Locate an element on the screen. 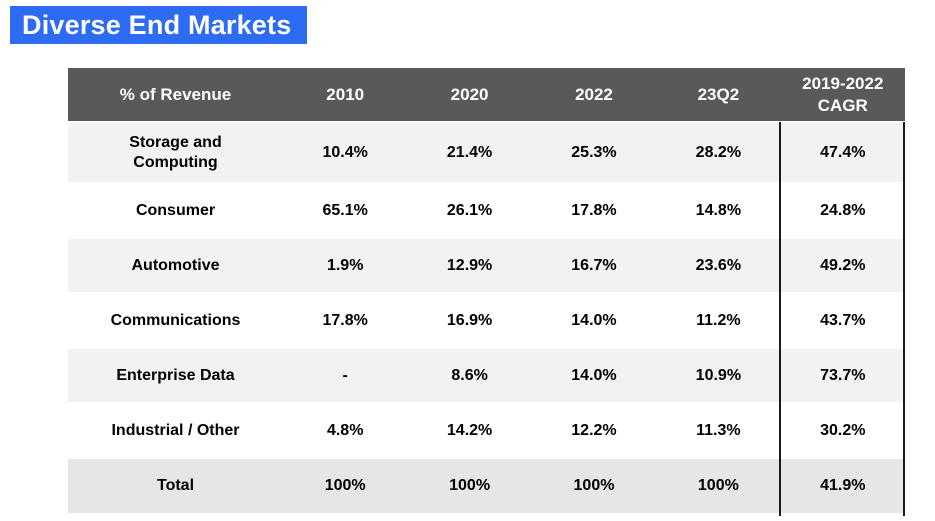 Image resolution: width=935 pixels, height=521 pixels. row-label-text: Consumer is located at coordinates (175, 210).